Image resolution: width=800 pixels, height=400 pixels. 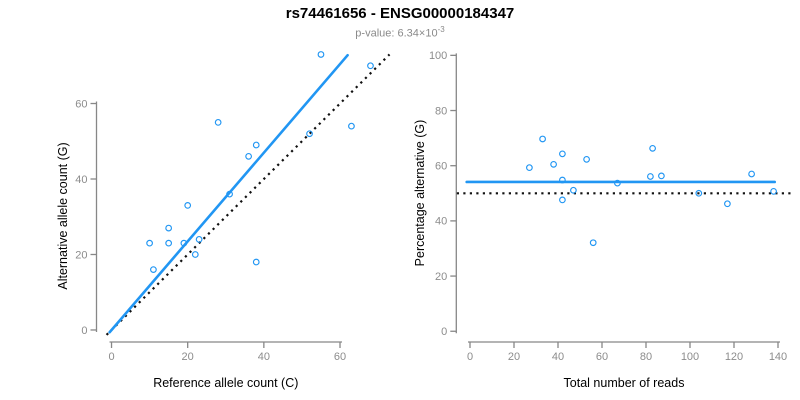 What do you see at coordinates (646, 357) in the screenshot?
I see `x-tick-label: 80` at bounding box center [646, 357].